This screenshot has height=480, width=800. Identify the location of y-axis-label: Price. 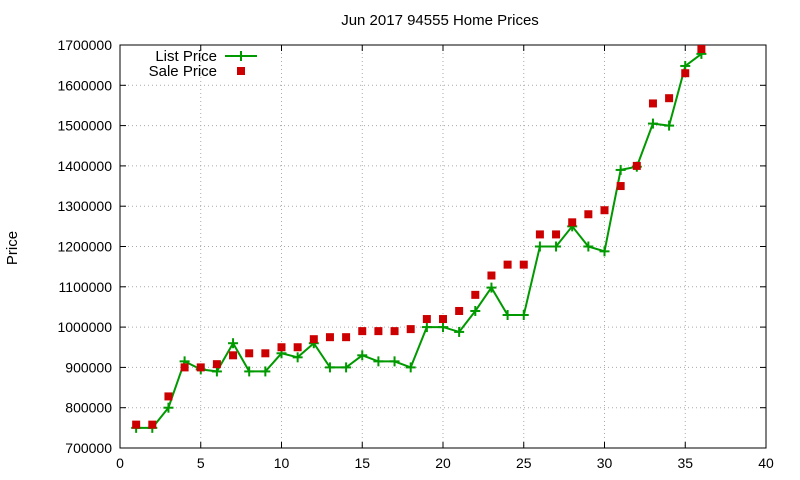
(12, 248).